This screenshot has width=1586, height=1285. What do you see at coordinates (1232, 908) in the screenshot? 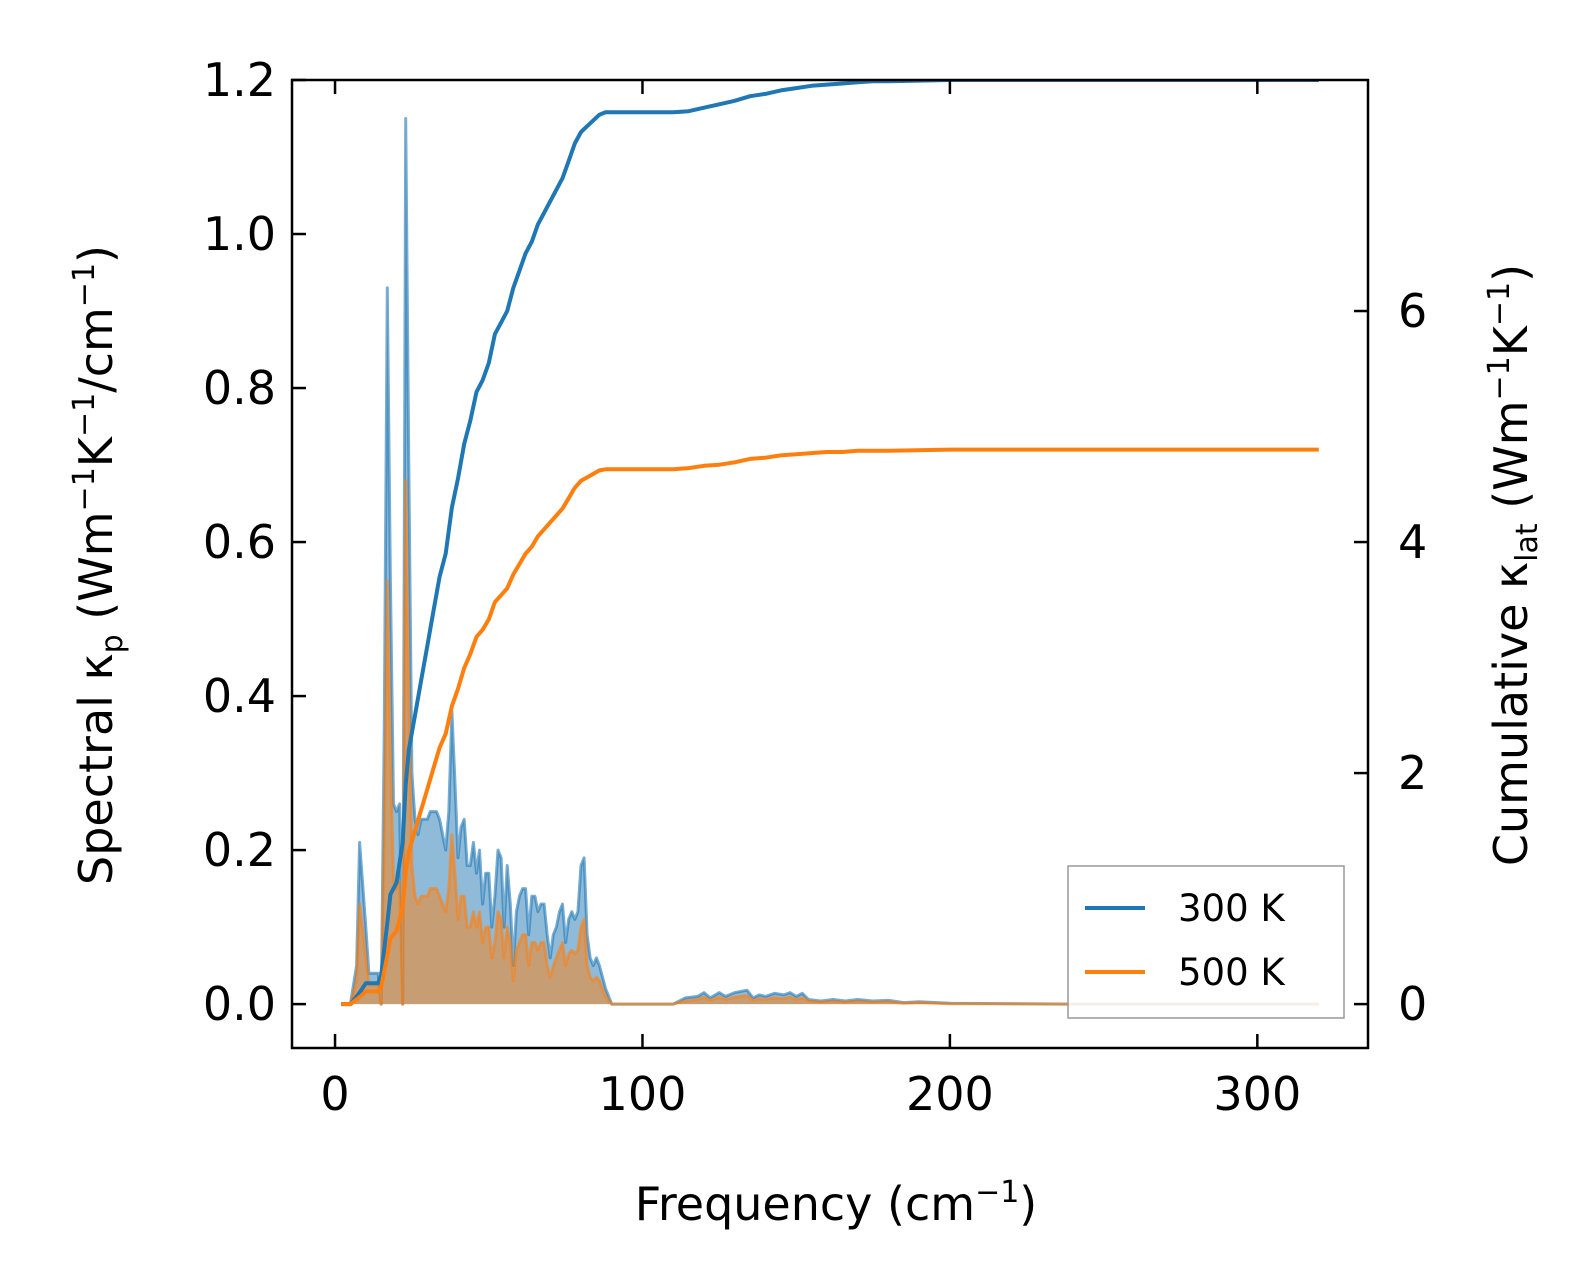
I see `legend-label-300k: 300 K` at bounding box center [1232, 908].